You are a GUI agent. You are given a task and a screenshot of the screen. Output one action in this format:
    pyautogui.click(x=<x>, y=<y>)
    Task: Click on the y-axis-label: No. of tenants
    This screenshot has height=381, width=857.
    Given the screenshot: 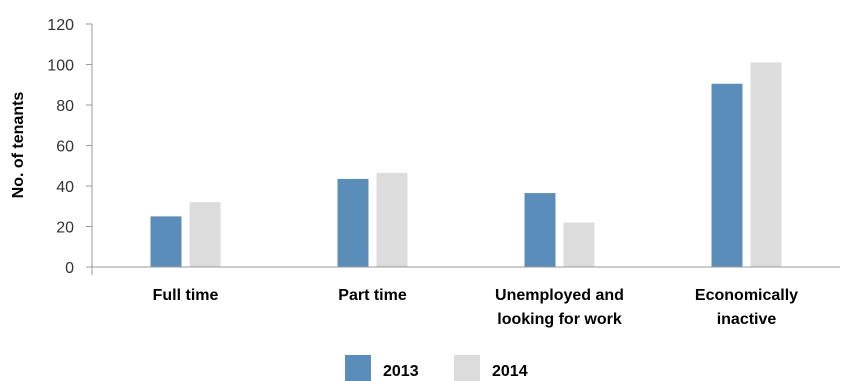 What is the action you would take?
    pyautogui.click(x=18, y=145)
    